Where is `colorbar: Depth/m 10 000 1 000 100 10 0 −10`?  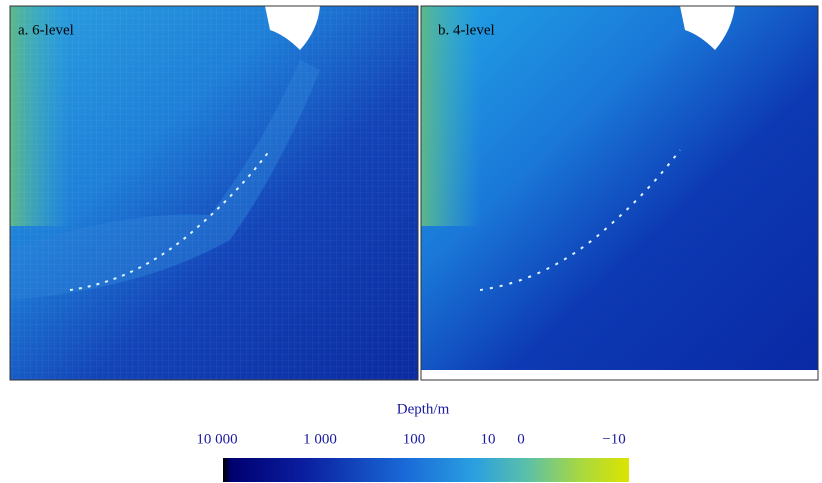
colorbar: Depth/m 10 000 1 000 100 10 0 −10 is located at coordinates (412, 441).